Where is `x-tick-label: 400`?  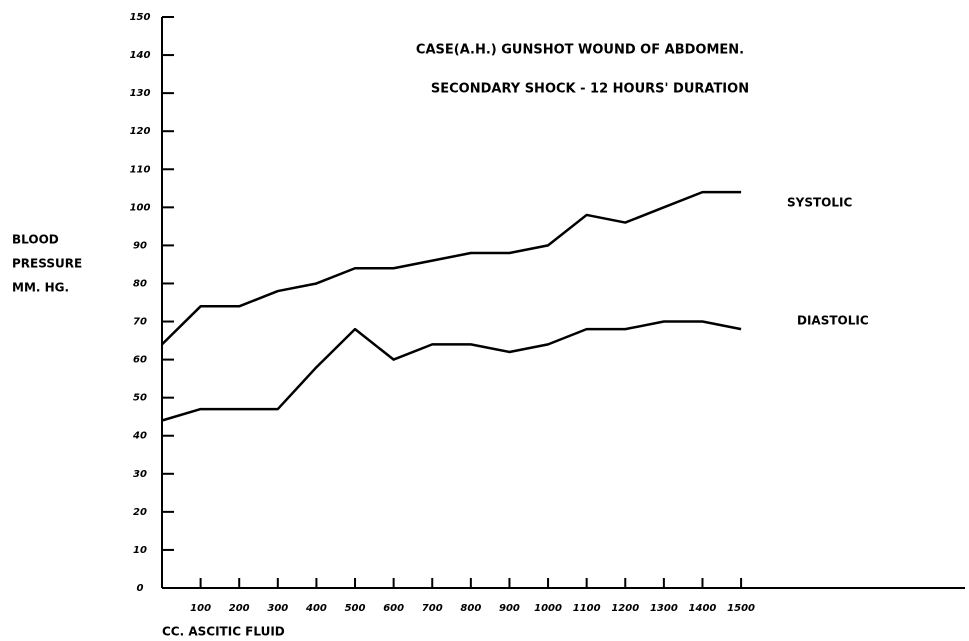
x-tick-label: 400 is located at coordinates (316, 608).